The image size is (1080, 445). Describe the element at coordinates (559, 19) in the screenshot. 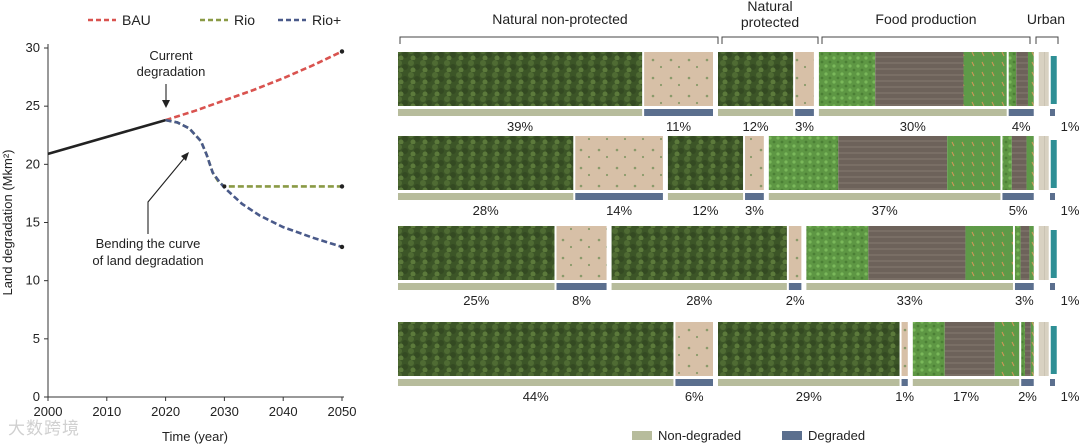

I see `group-header: Natural non-protected` at that location.